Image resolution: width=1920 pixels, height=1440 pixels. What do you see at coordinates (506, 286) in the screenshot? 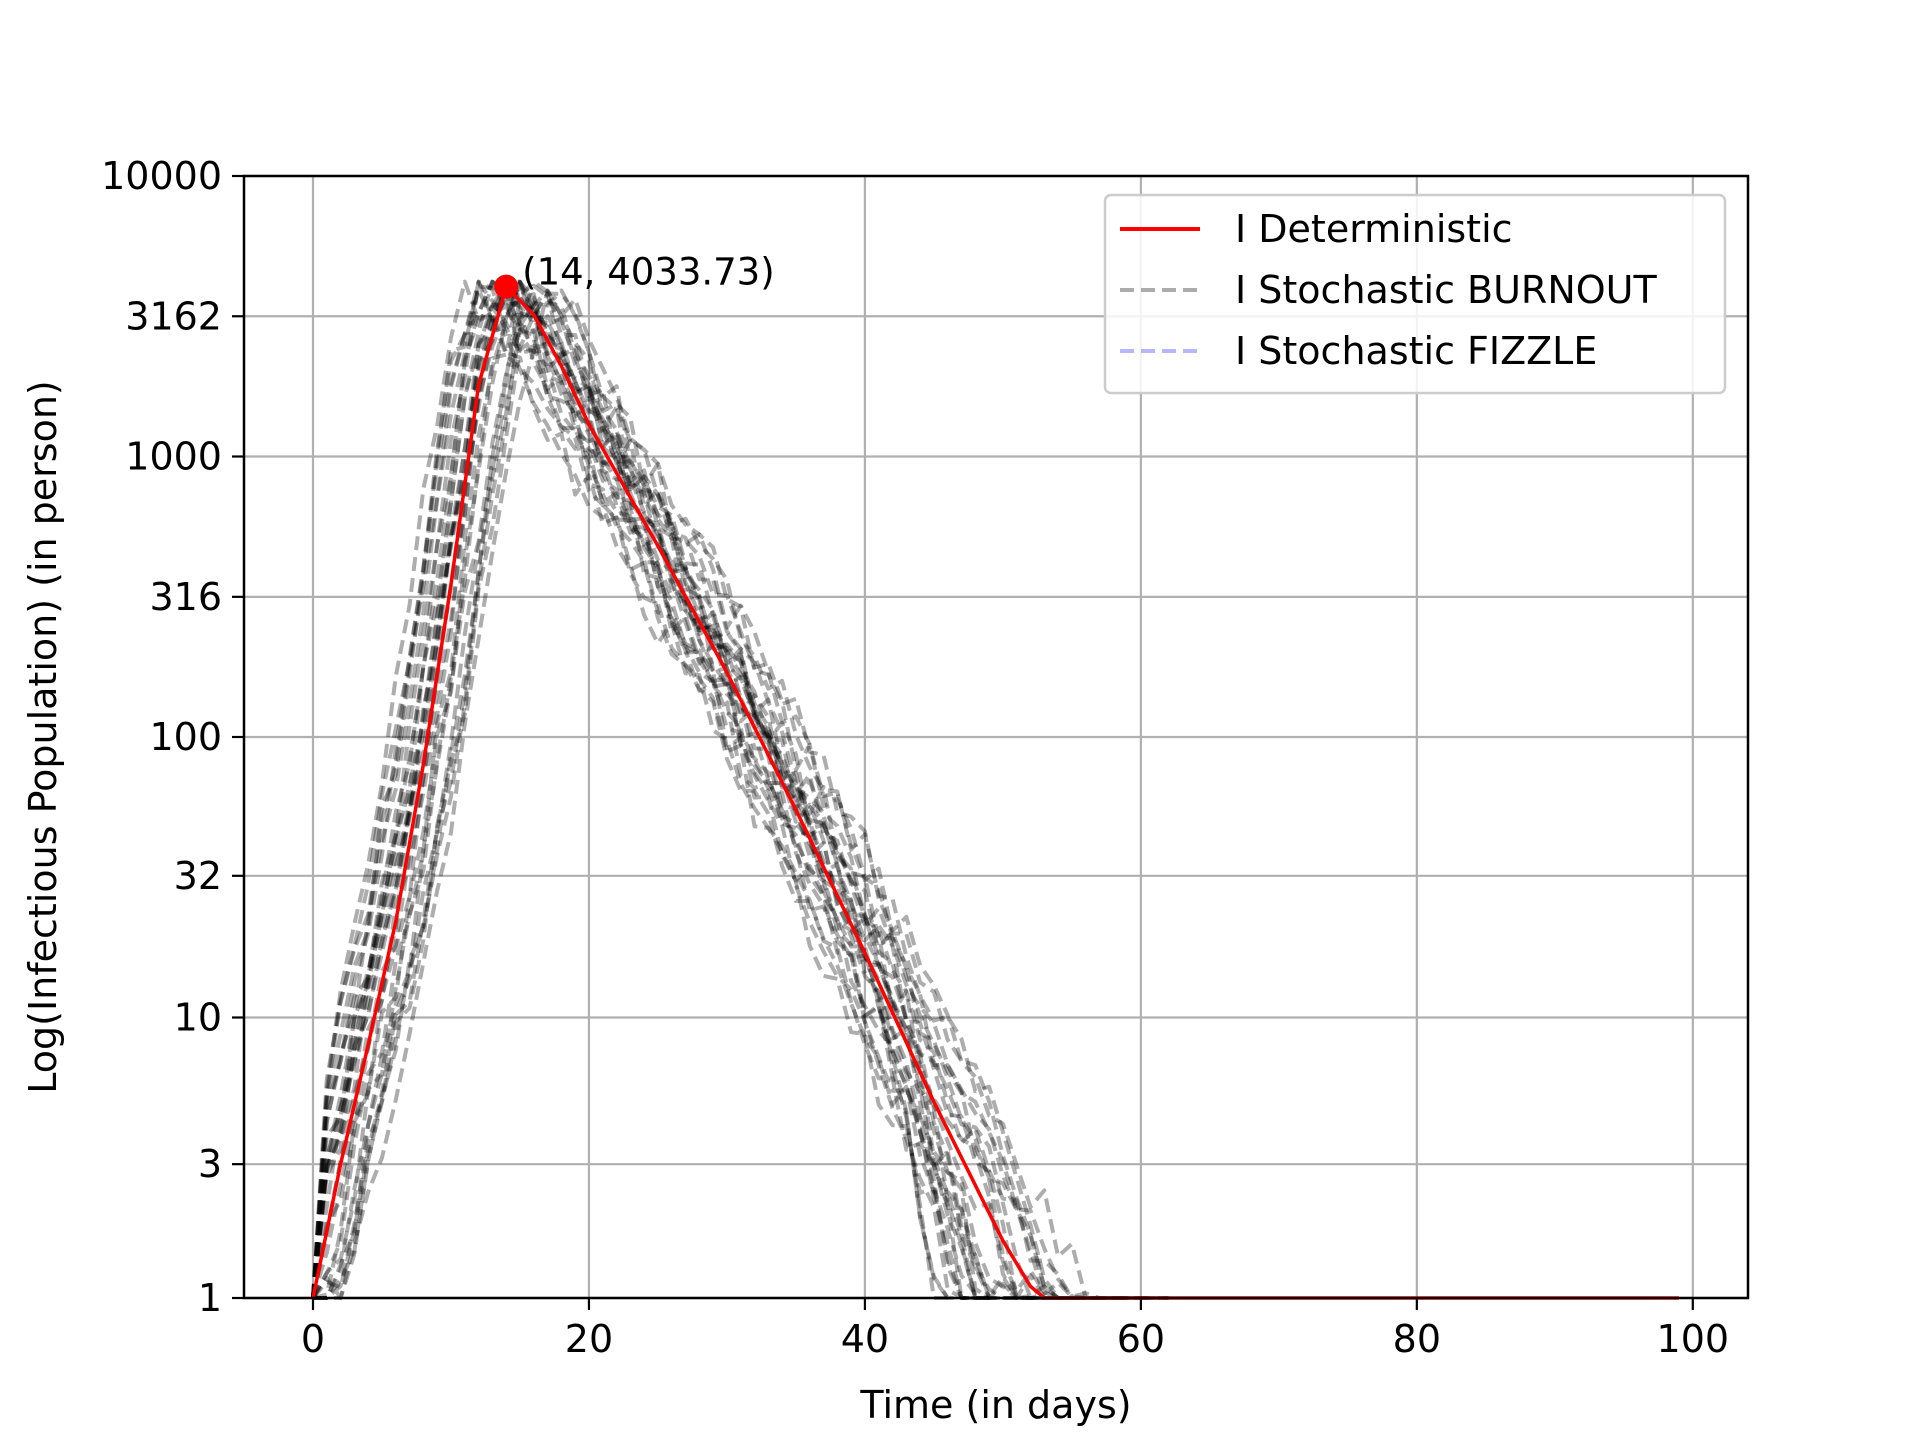
I see `peak-marker` at bounding box center [506, 286].